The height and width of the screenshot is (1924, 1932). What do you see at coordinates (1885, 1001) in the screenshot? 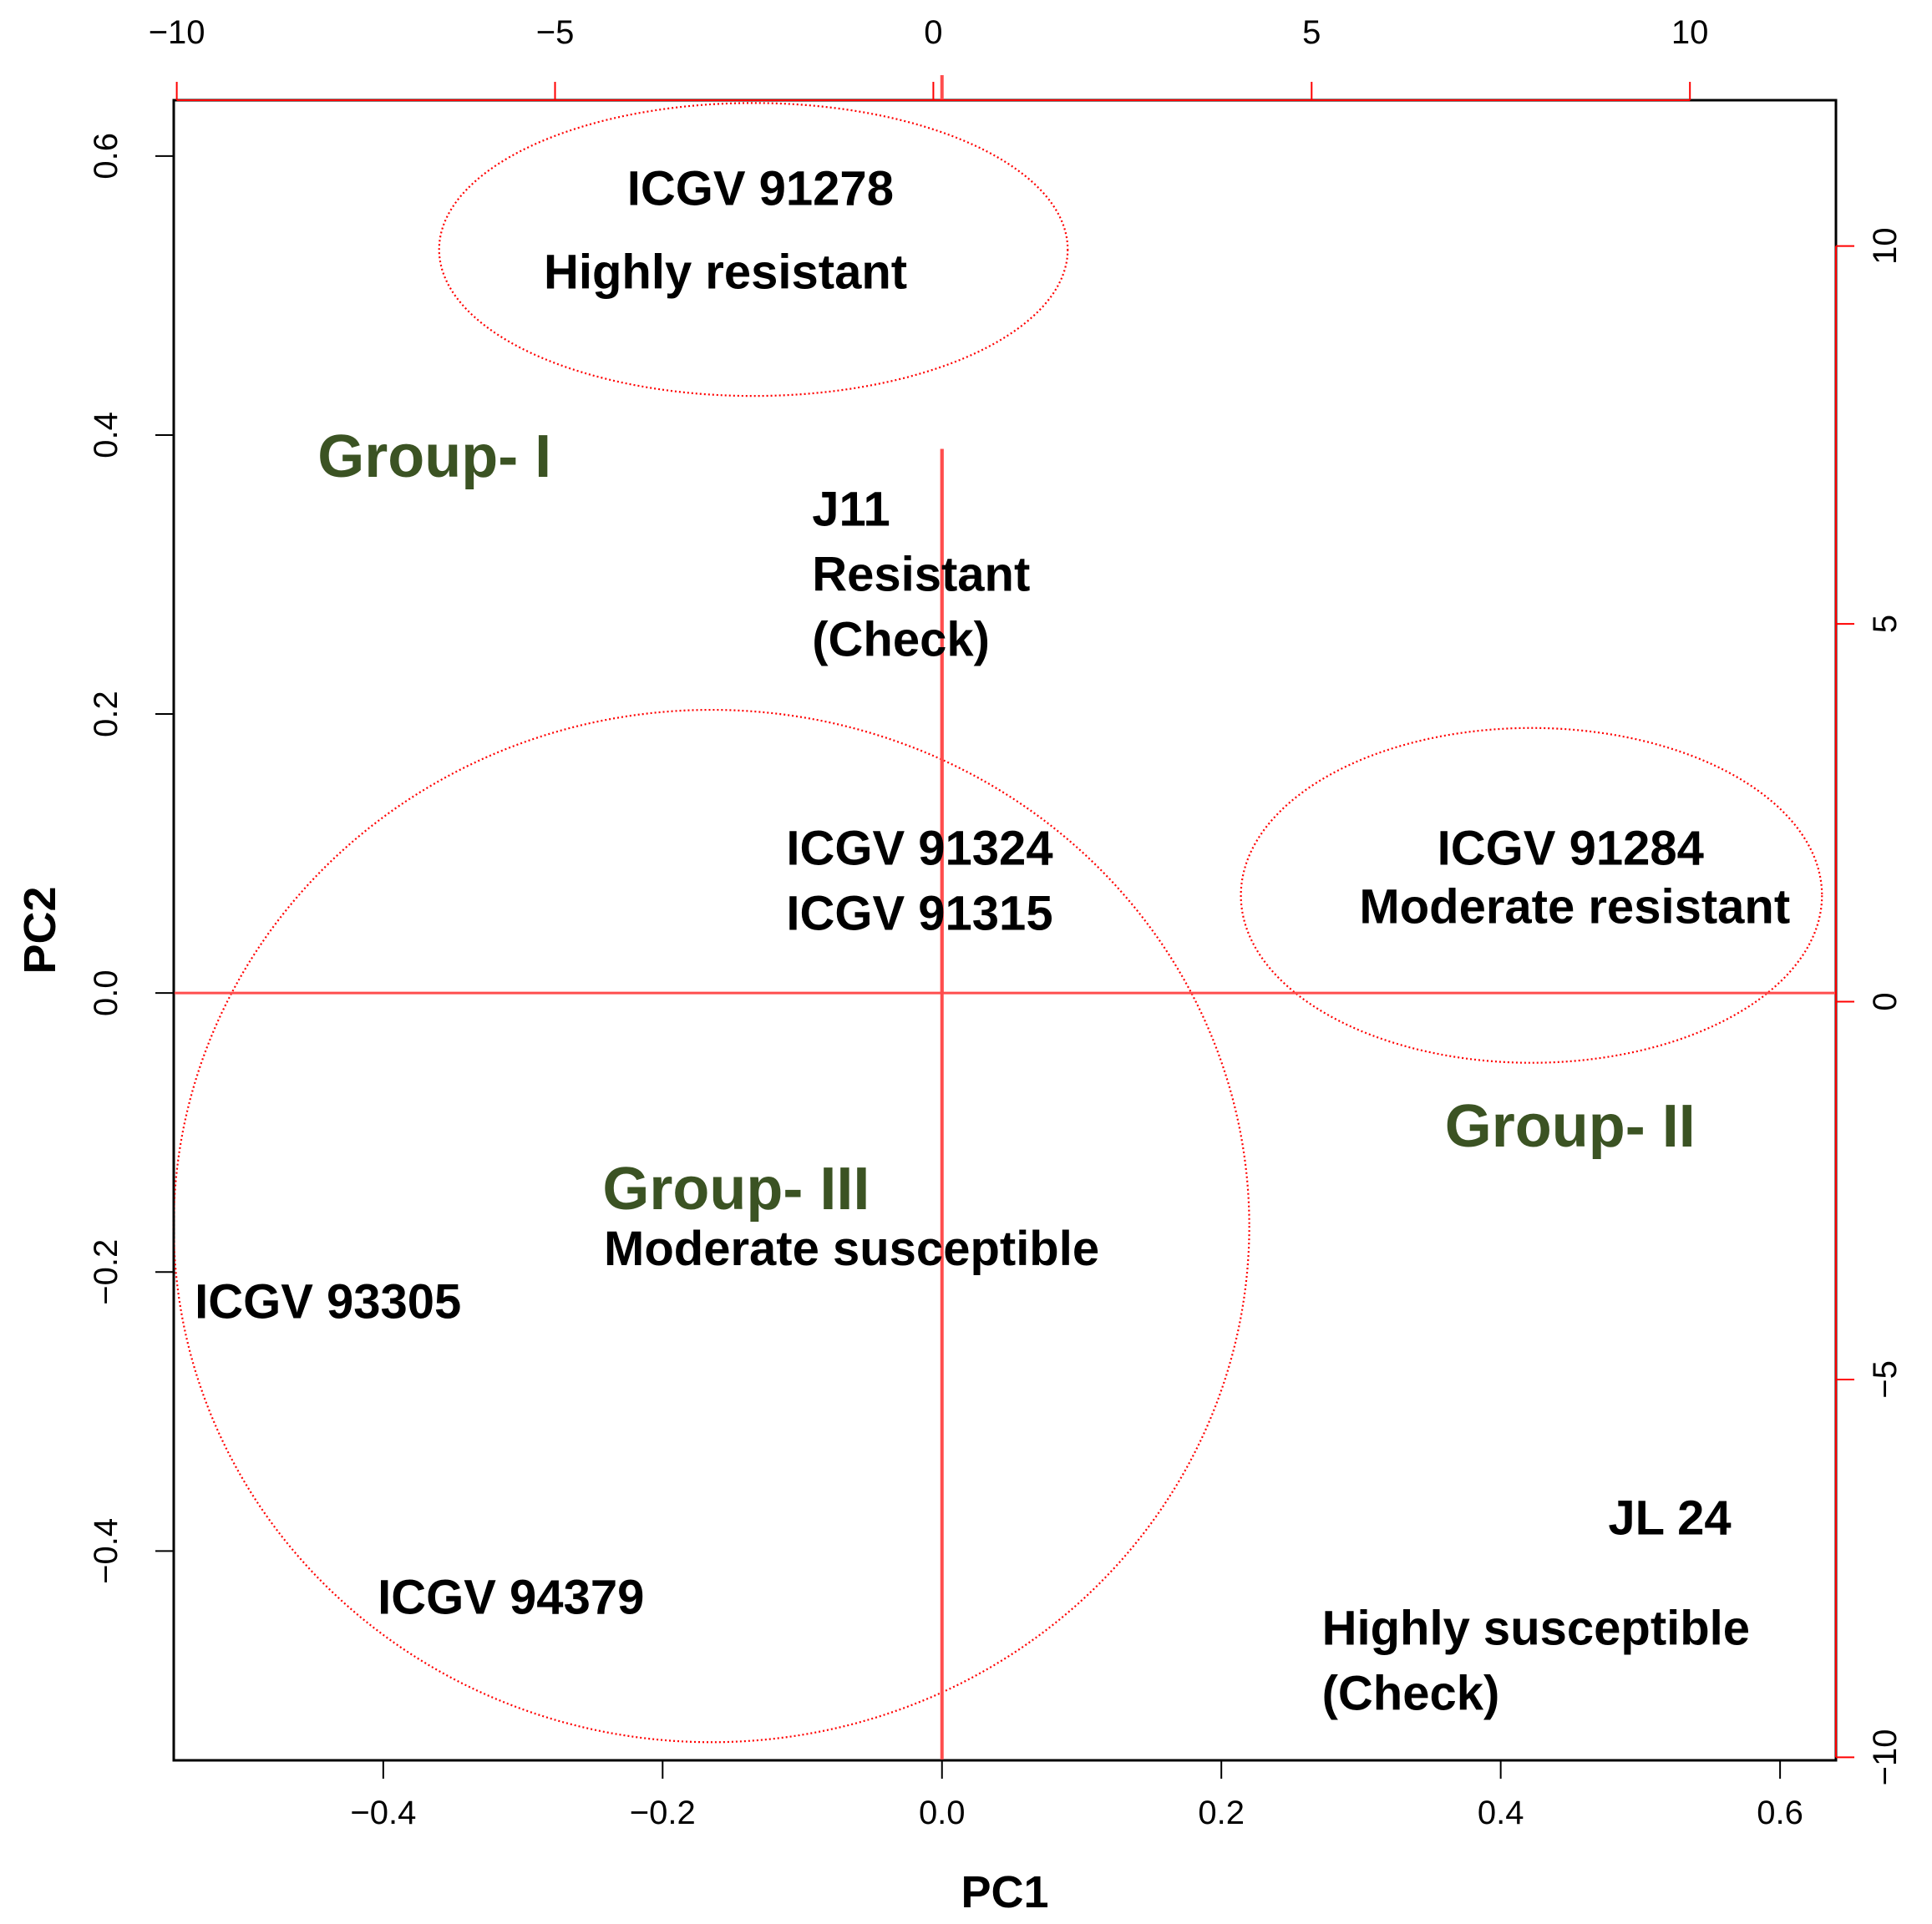
I see `right-tick-label: 0` at bounding box center [1885, 1001].